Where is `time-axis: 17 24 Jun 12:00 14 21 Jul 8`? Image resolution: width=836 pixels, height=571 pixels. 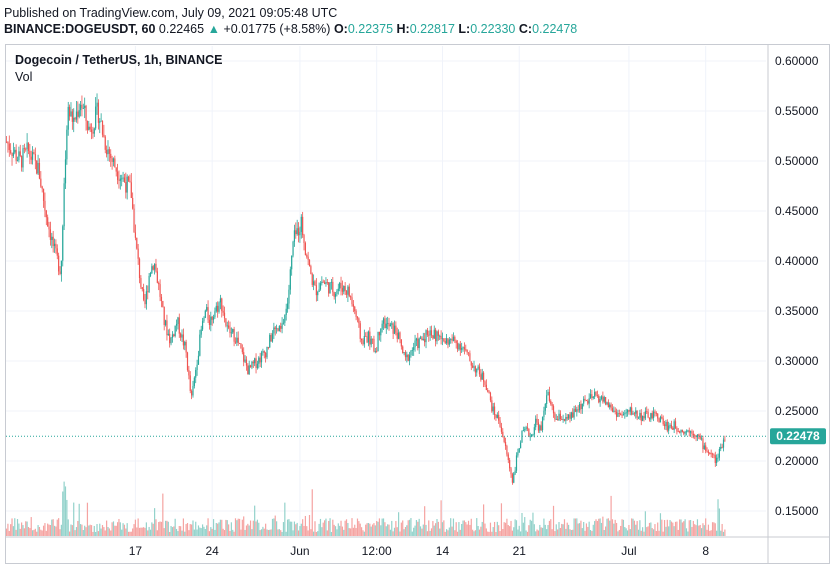 time-axis: 17 24 Jun 12:00 14 21 Jul 8 is located at coordinates (419, 551).